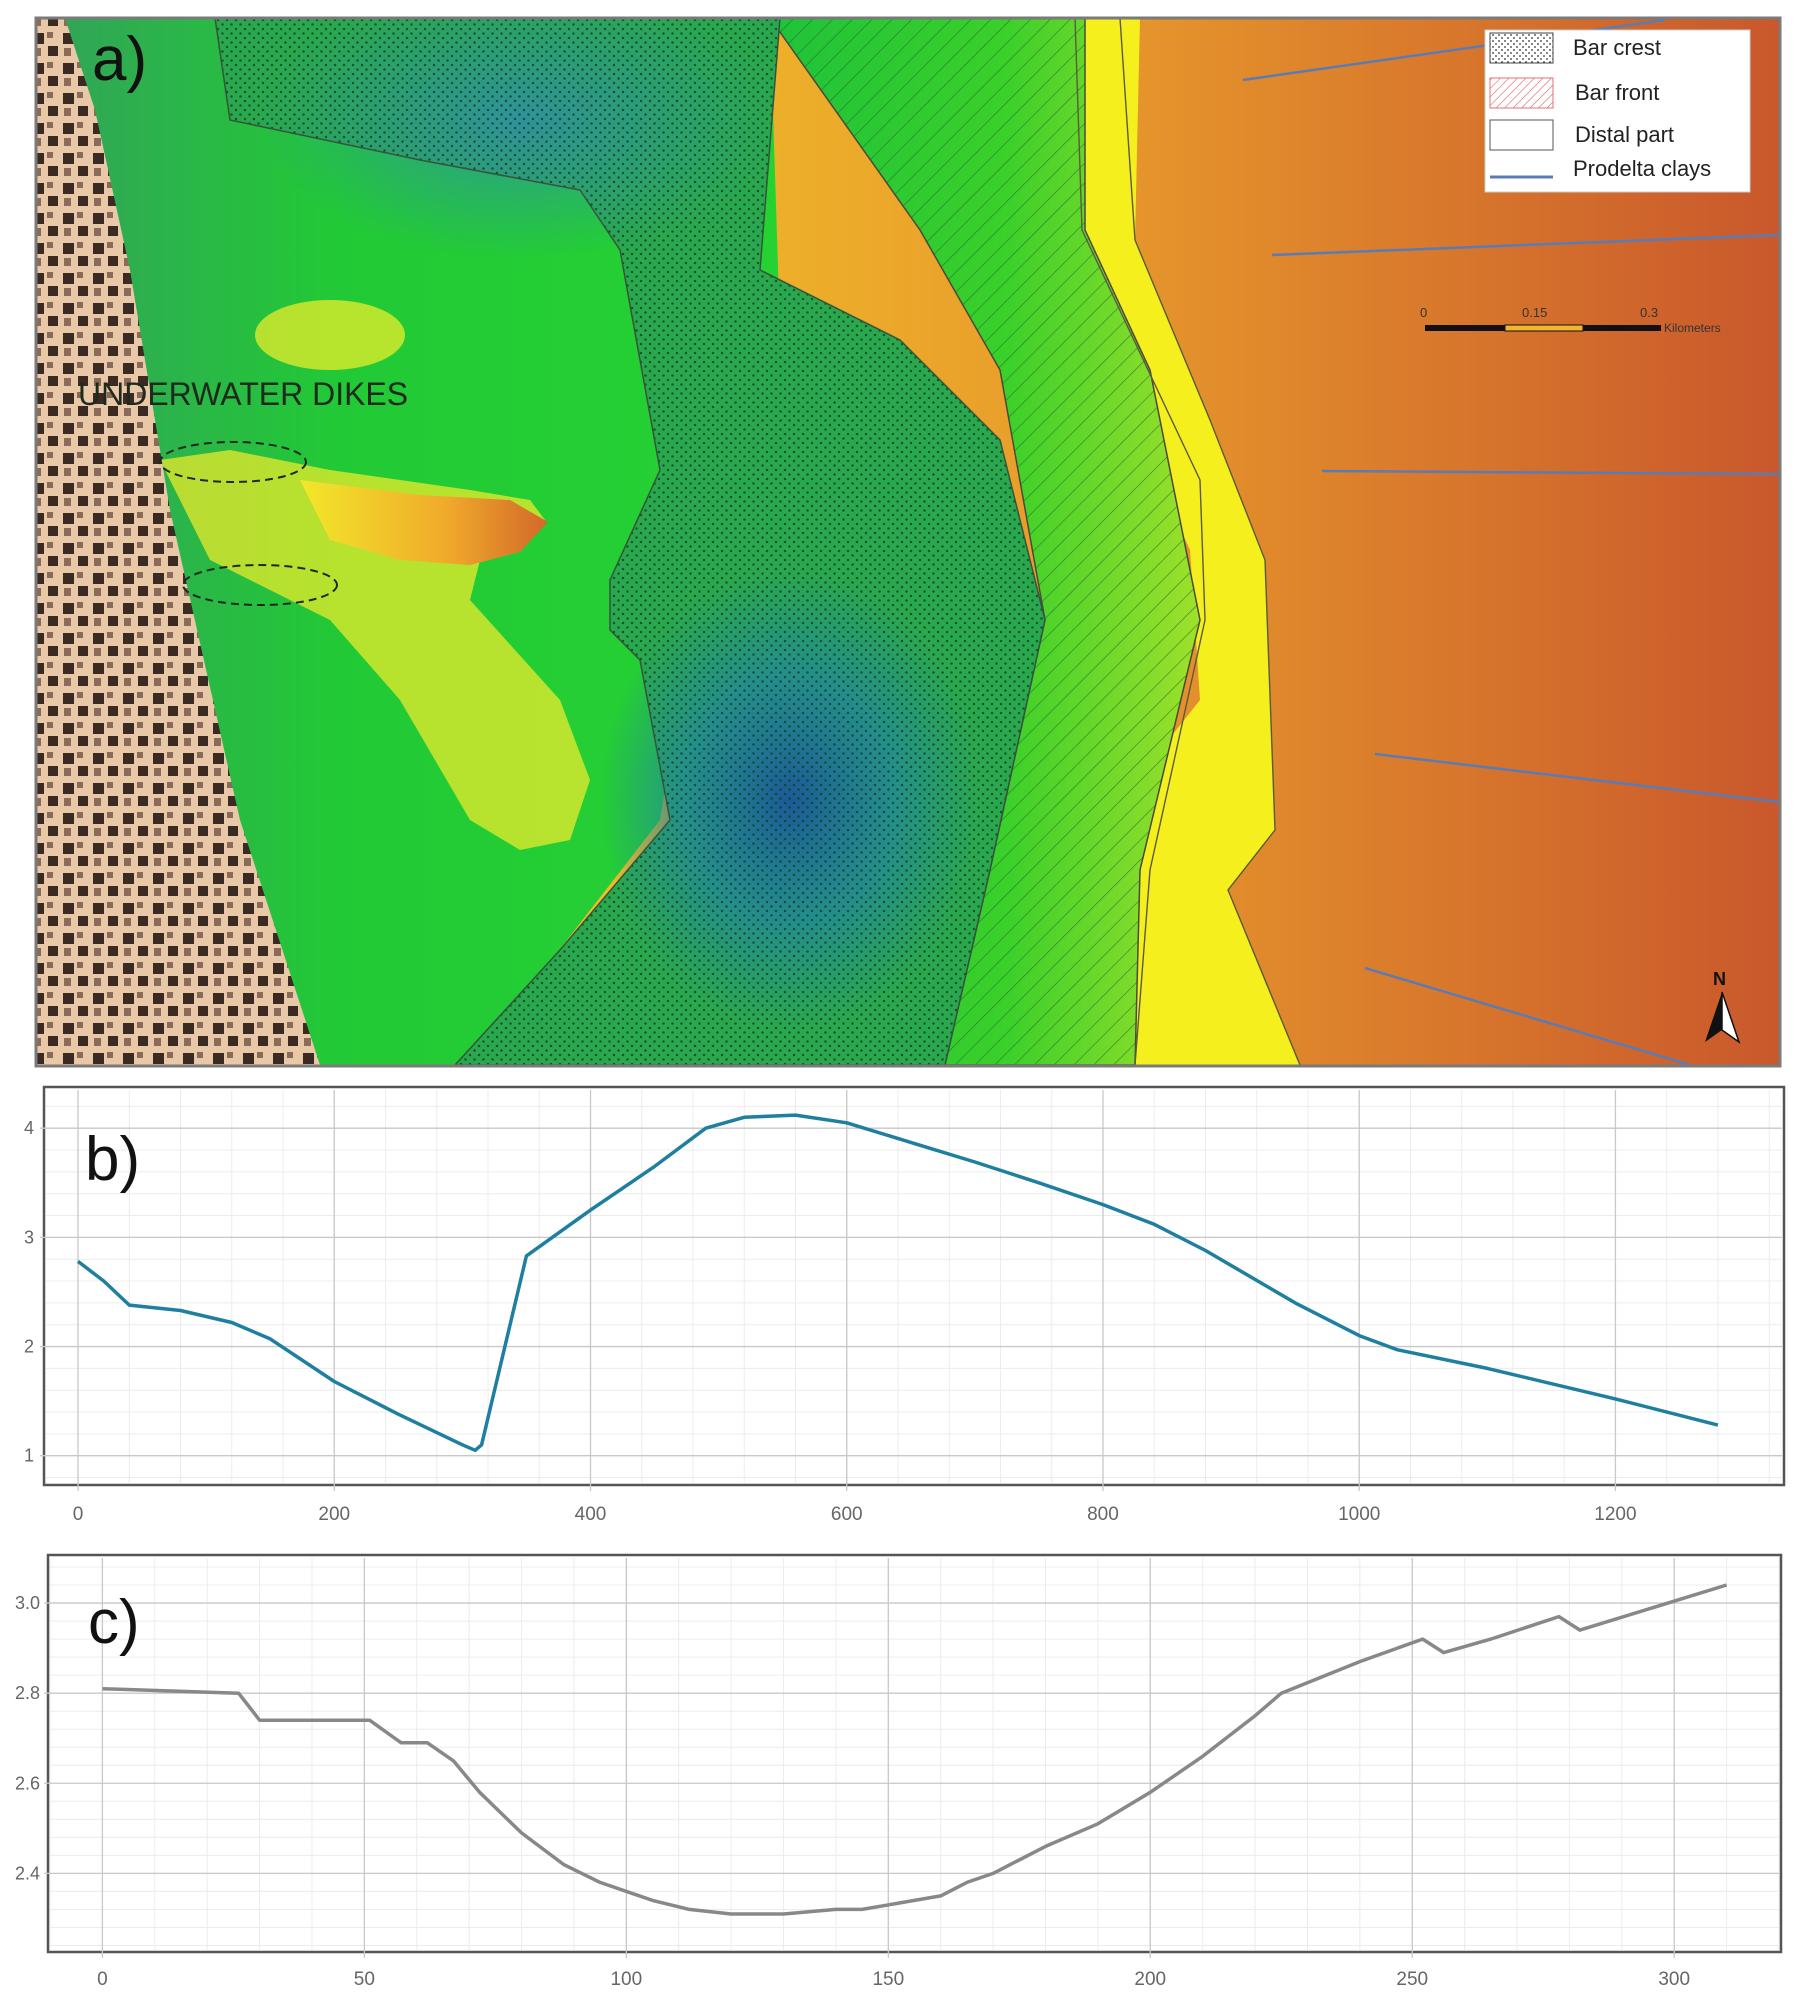 The height and width of the screenshot is (1995, 1799). I want to click on y-tick-label: 2, so click(29, 1347).